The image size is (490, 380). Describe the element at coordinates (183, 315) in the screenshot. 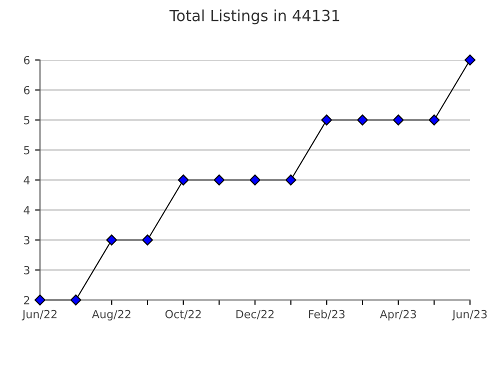

I see `x-tick-label: Oct/22` at that location.